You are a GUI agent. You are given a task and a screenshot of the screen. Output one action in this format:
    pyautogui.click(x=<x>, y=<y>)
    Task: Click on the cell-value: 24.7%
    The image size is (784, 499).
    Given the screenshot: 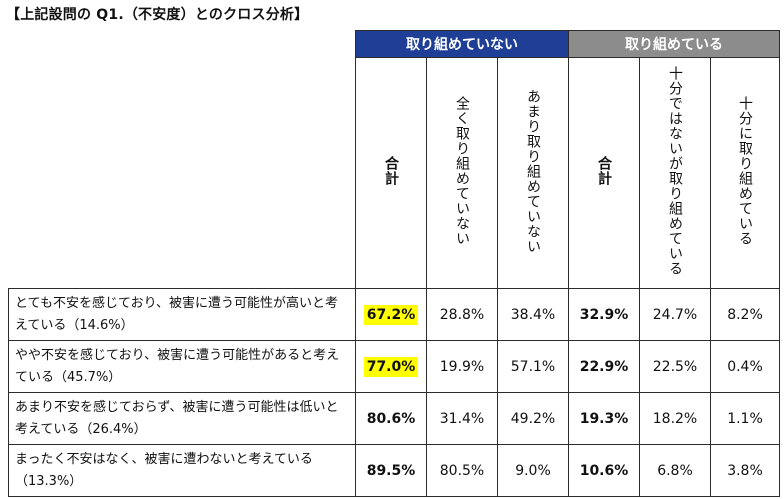 What is the action you would take?
    pyautogui.click(x=675, y=314)
    